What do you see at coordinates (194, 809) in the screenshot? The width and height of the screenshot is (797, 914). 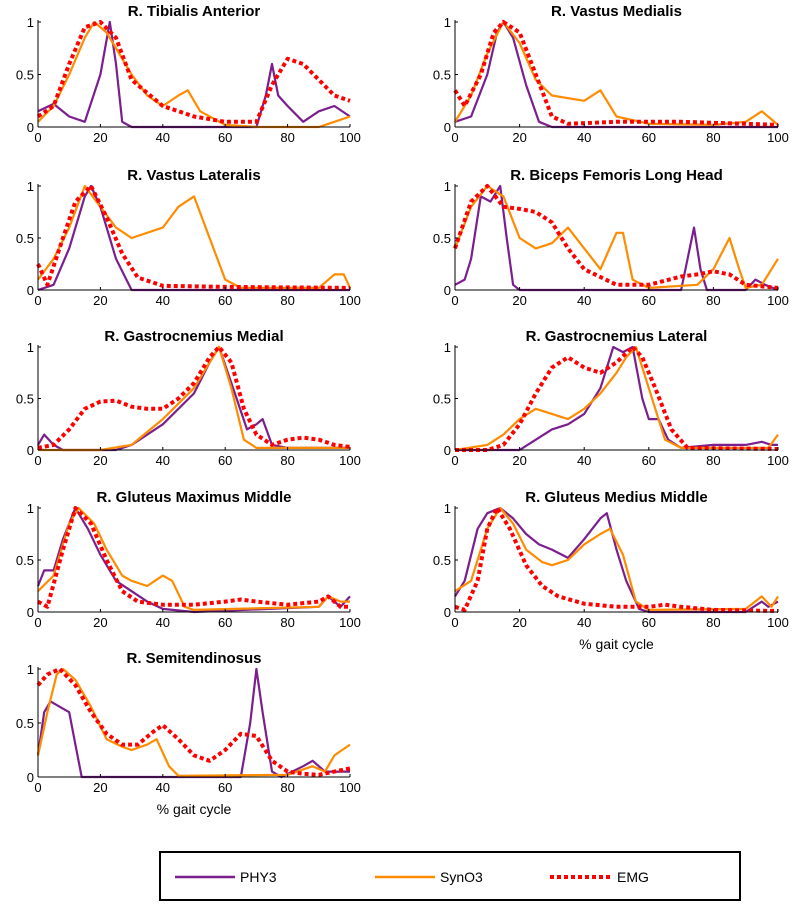 I see `x-axis-label: % gait cycle` at bounding box center [194, 809].